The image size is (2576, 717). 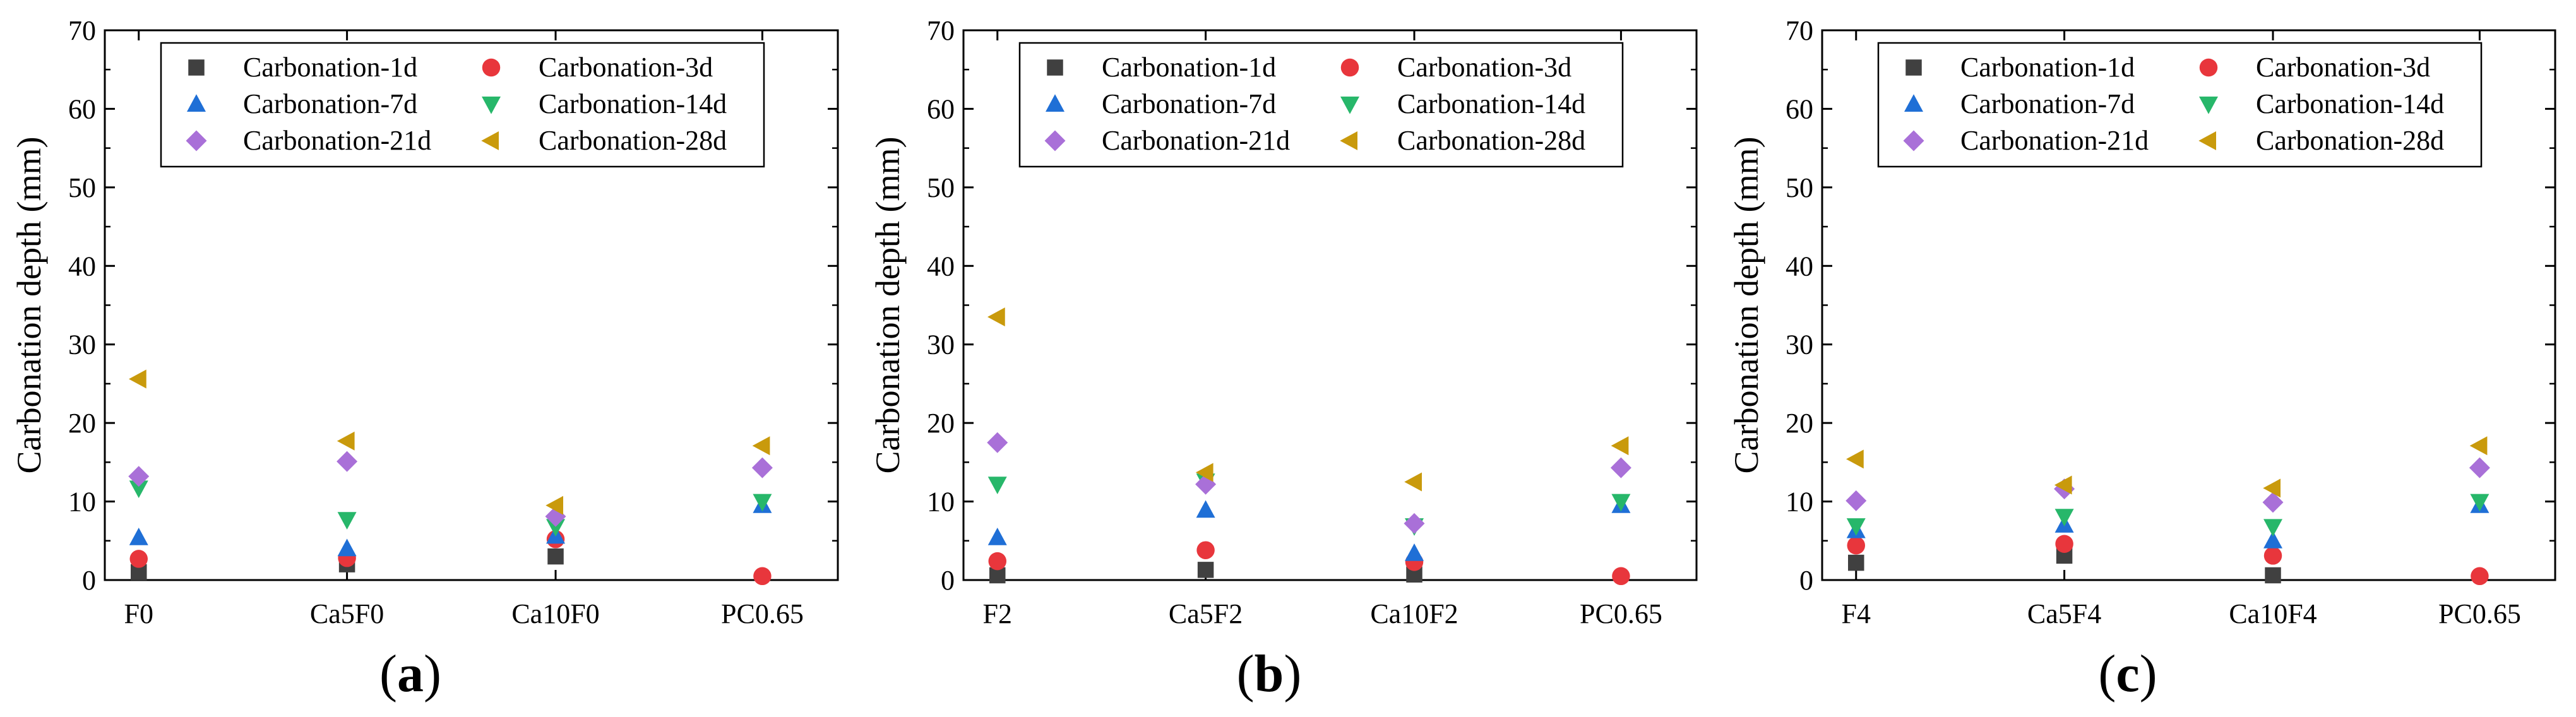 I want to click on x-tick-label: Ca10F4, so click(x=2273, y=613).